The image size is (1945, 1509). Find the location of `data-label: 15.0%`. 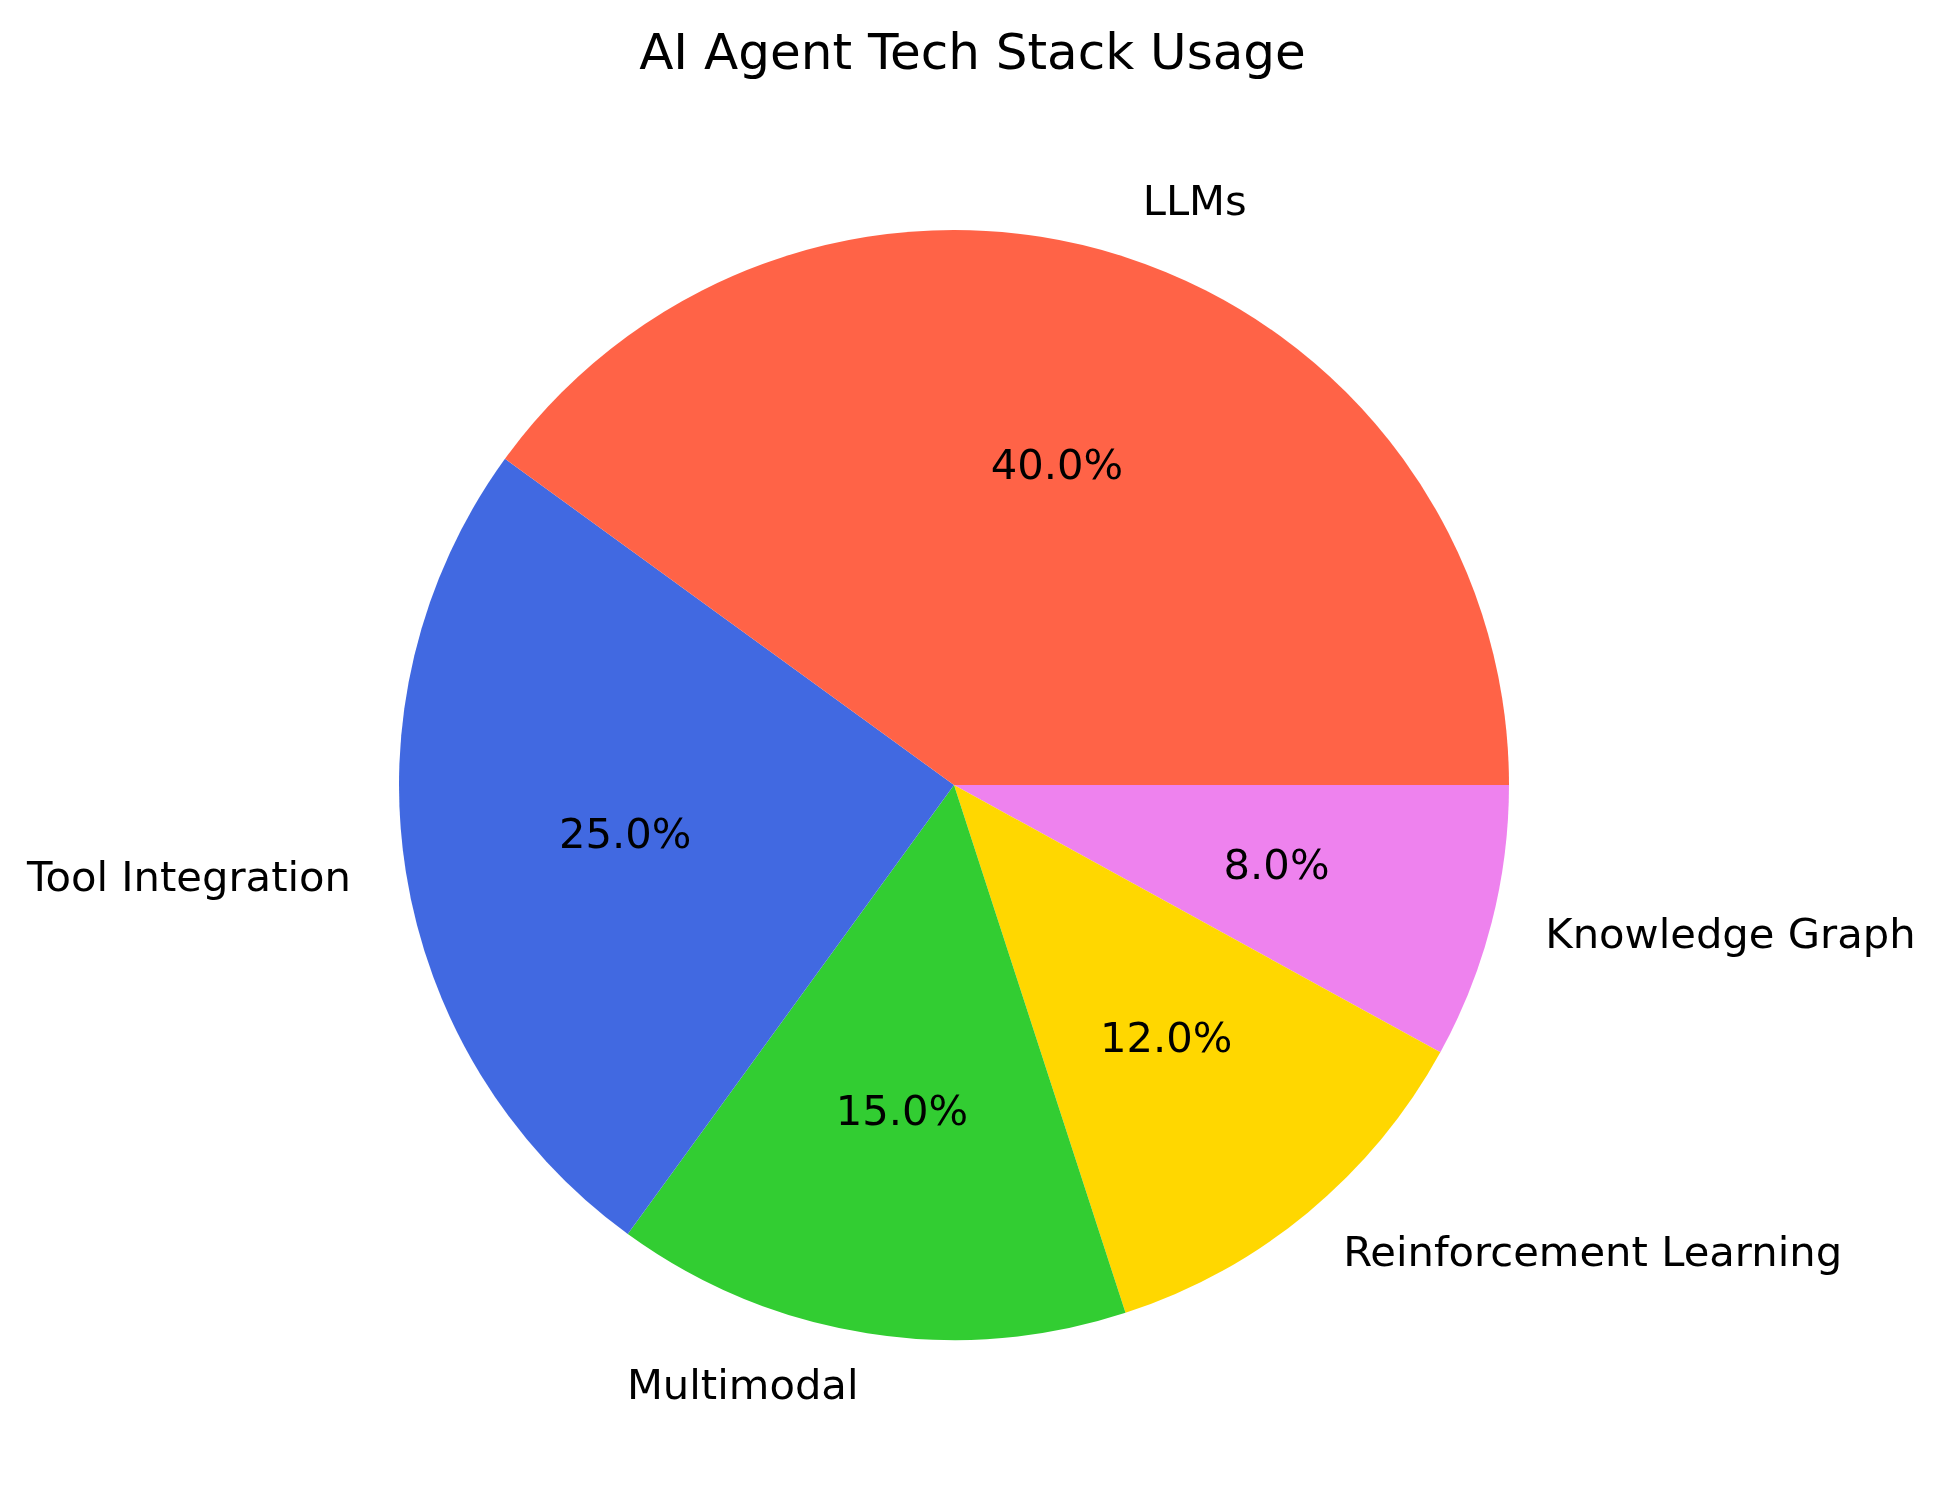

data-label: 15.0% is located at coordinates (902, 1110).